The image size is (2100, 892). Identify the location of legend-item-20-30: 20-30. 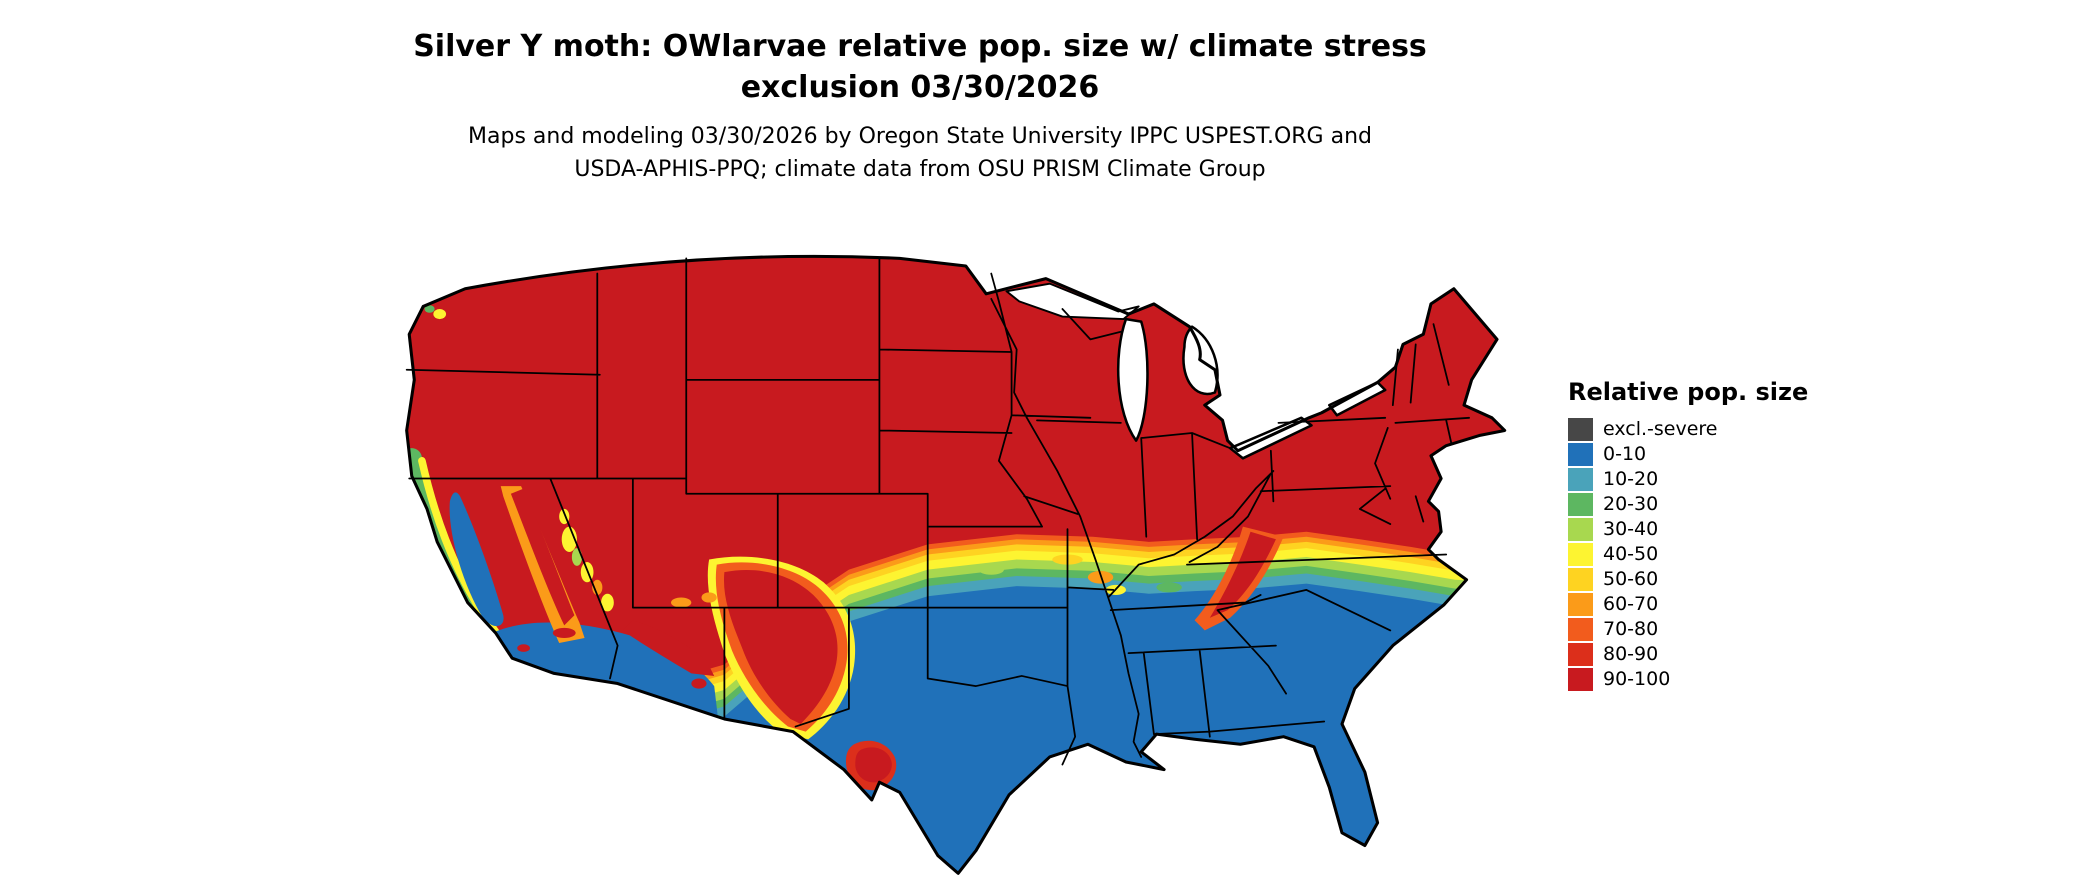
(1698, 504).